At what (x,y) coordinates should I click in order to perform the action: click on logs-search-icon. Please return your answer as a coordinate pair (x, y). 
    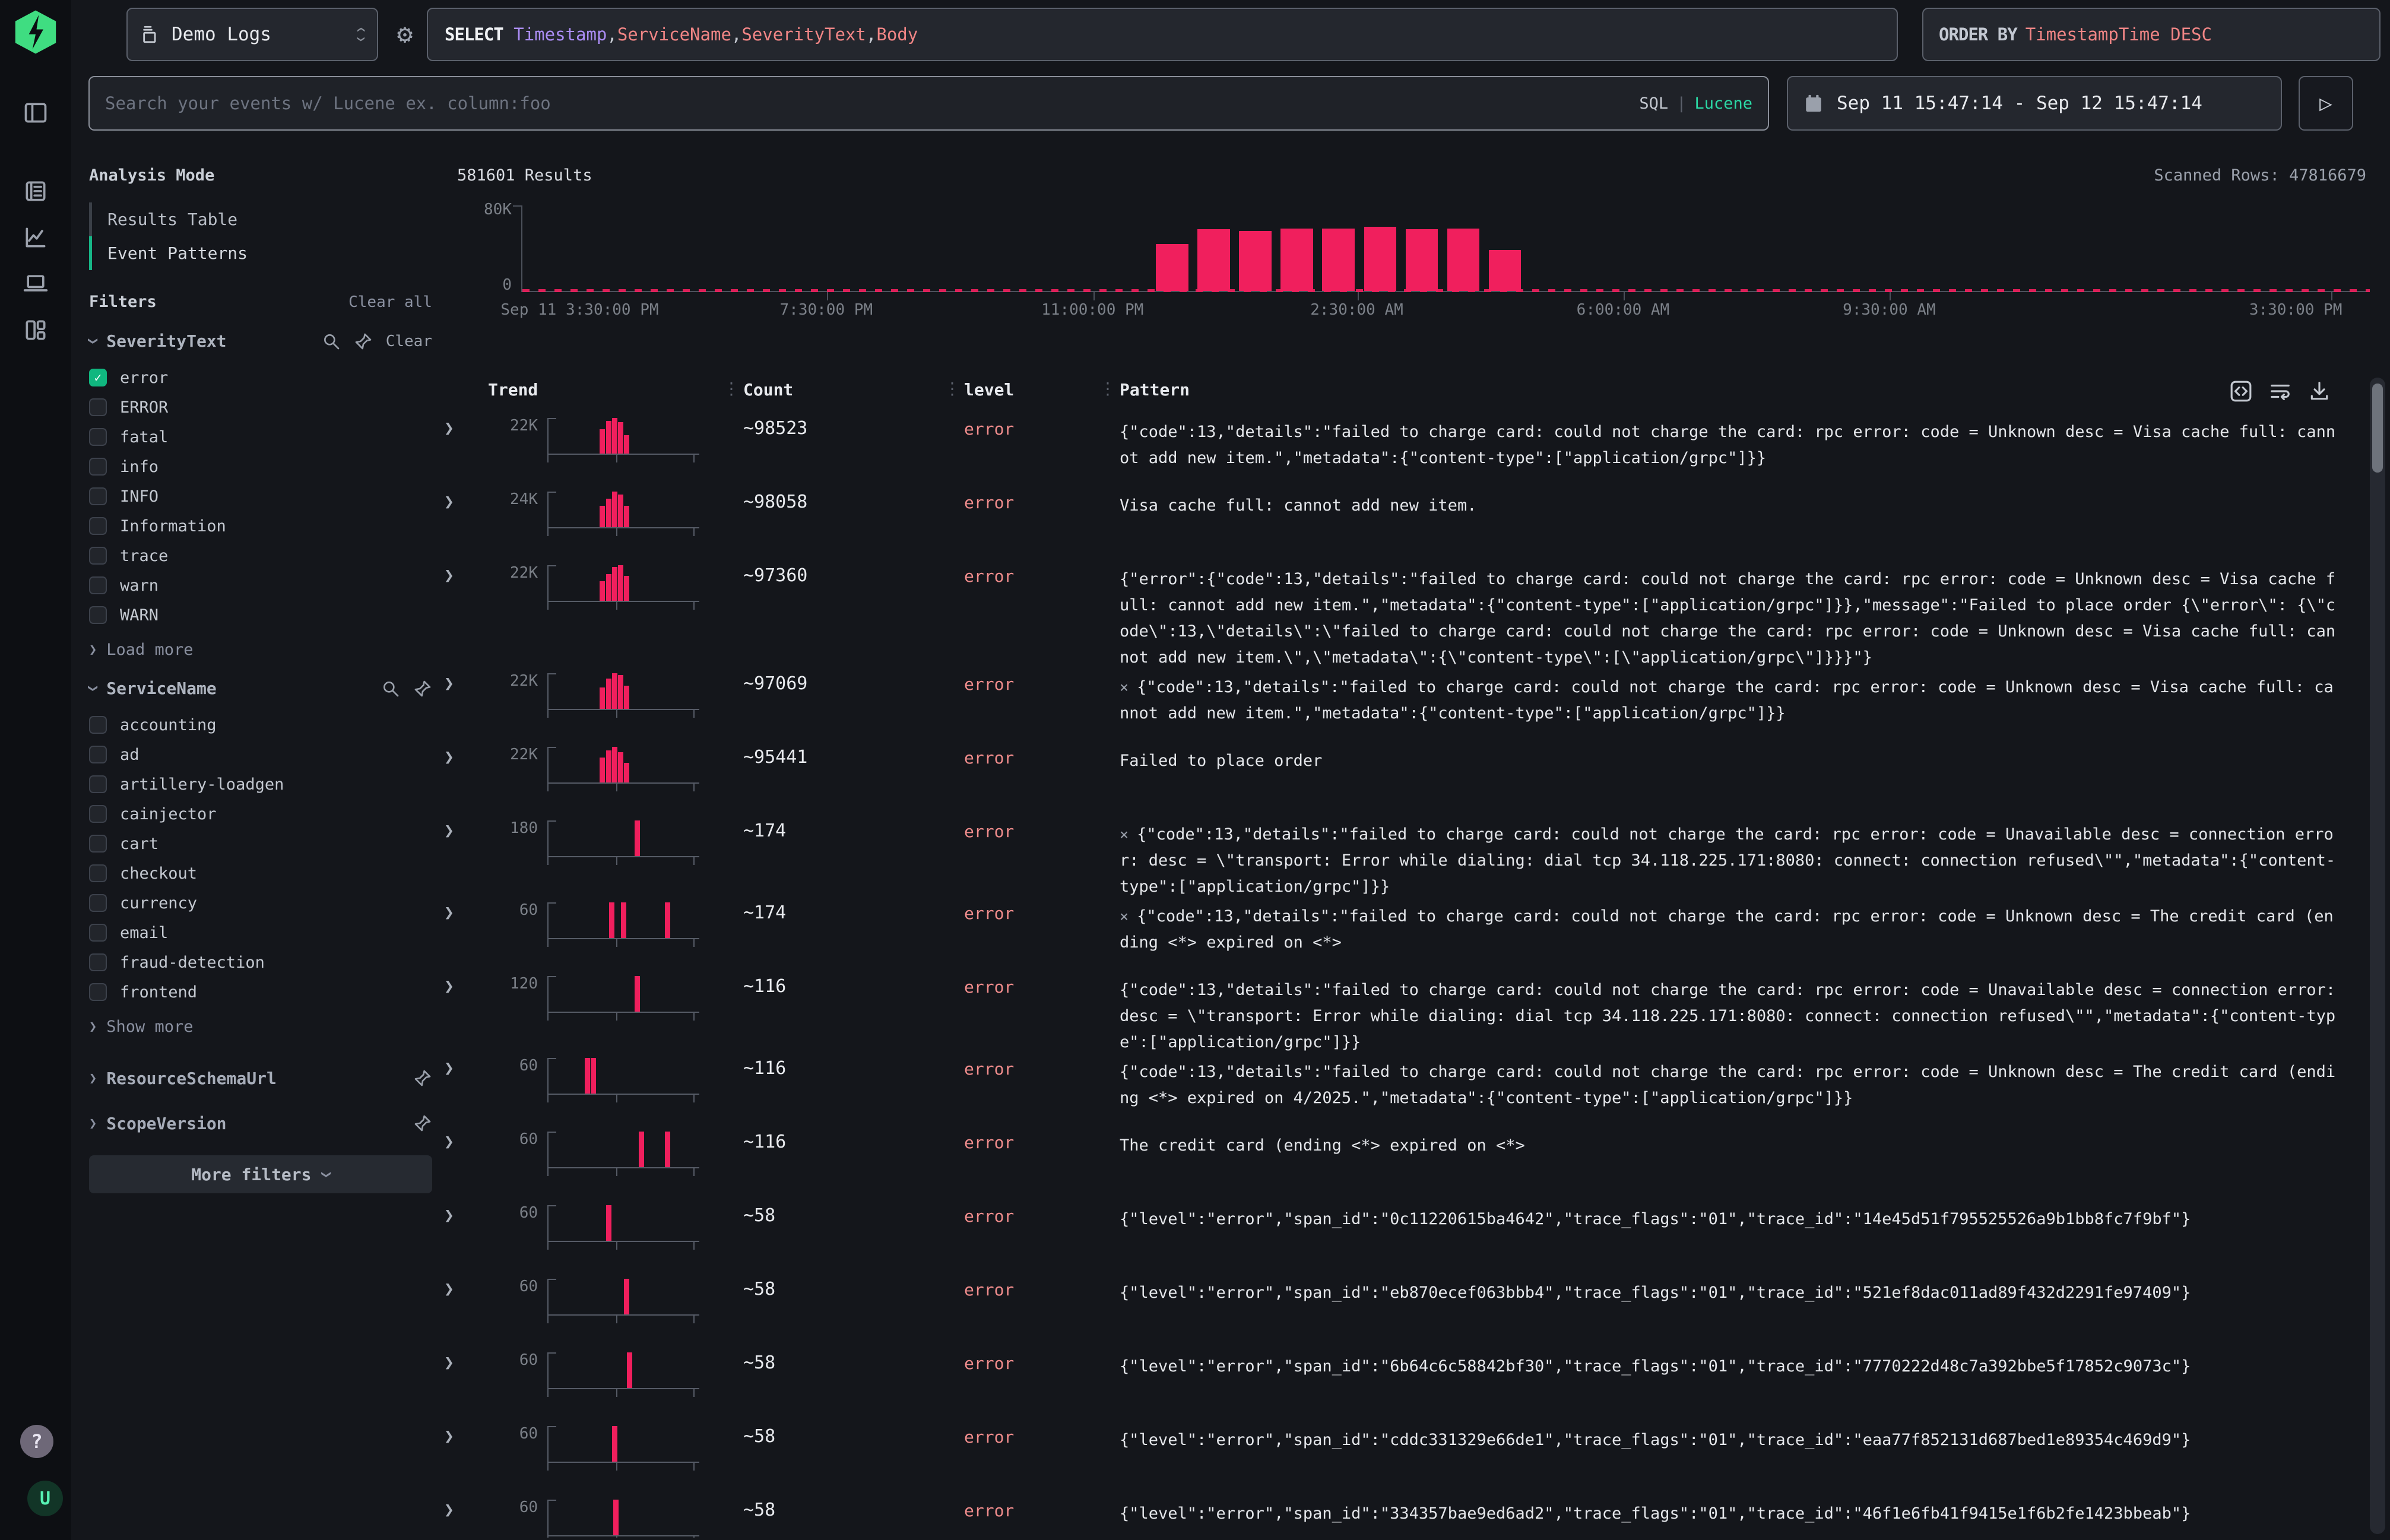
    Looking at the image, I should click on (36, 191).